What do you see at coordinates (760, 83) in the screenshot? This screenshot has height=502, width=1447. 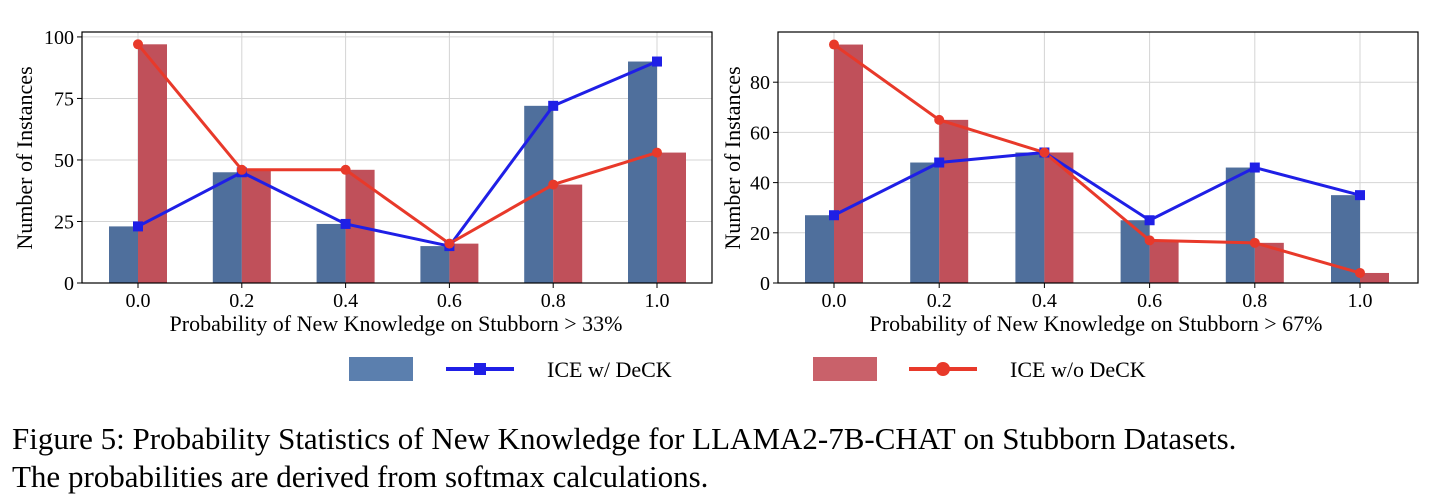 I see `chart-right-y-tick-label: 80` at bounding box center [760, 83].